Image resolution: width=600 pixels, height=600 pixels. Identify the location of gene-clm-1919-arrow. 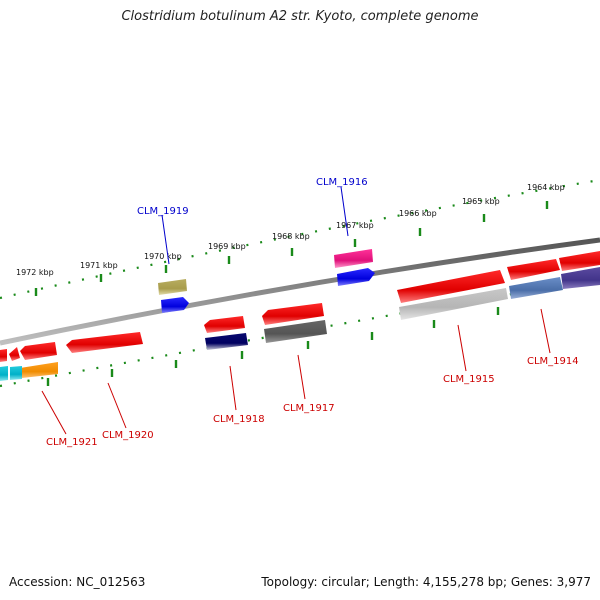
(172, 287).